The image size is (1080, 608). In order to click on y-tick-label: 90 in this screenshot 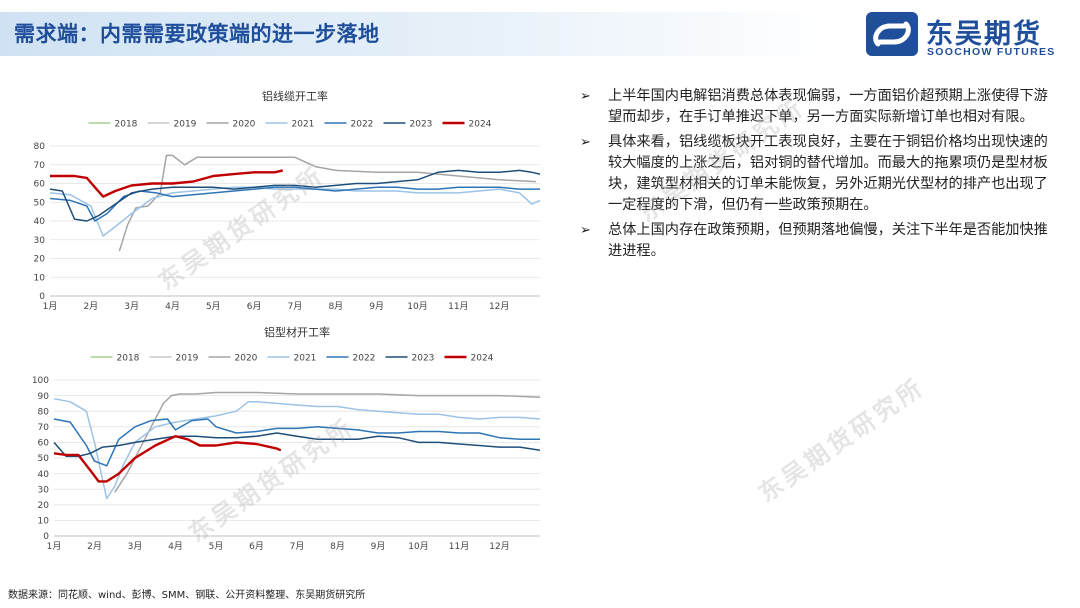, I will do `click(44, 397)`.